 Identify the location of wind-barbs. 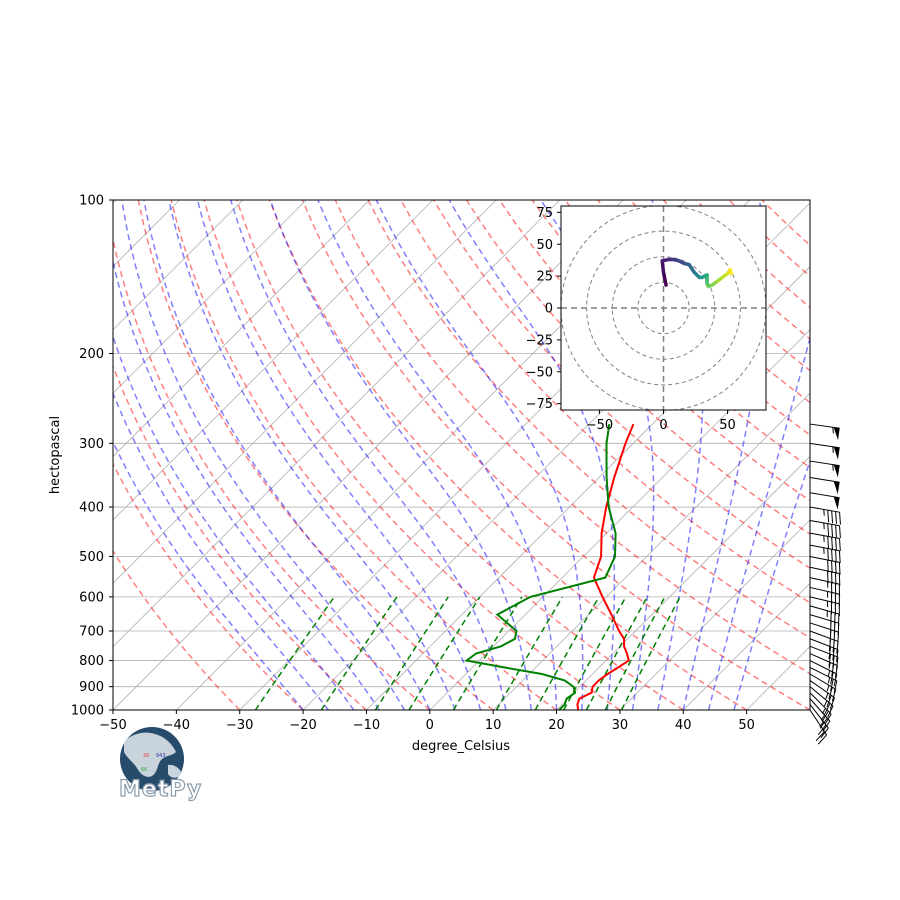
(825, 584).